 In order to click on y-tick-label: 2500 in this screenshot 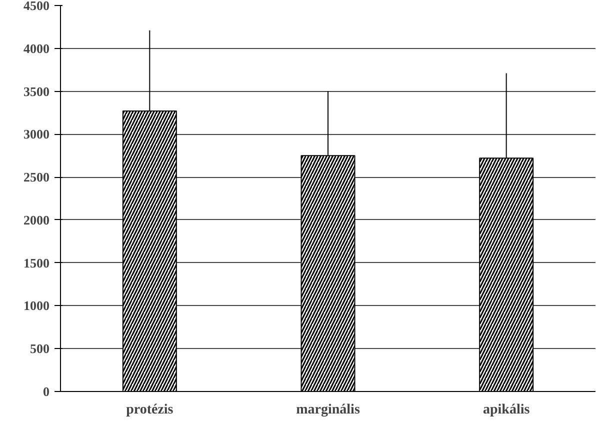, I will do `click(37, 177)`.